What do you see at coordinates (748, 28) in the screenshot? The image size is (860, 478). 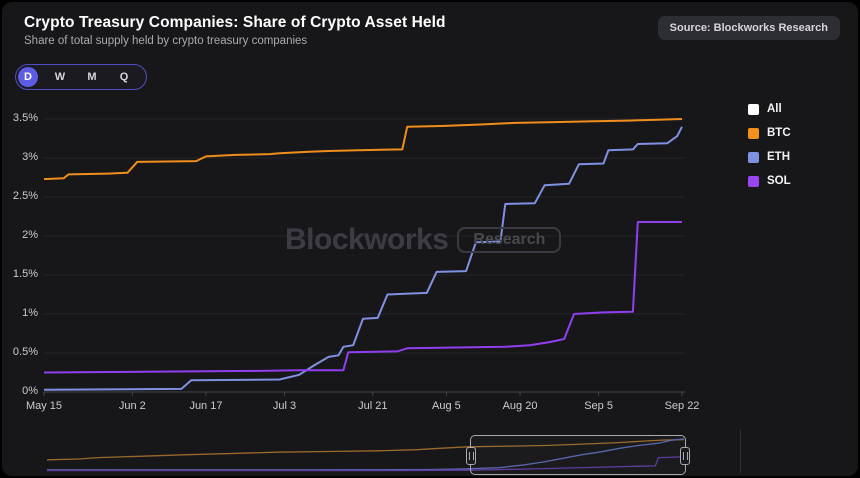 I see `source-badge: Source: Blockworks Research` at bounding box center [748, 28].